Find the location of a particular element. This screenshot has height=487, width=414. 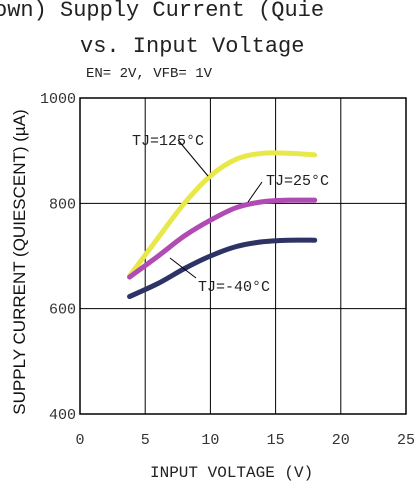

x-tick-label: 10 is located at coordinates (210, 440).